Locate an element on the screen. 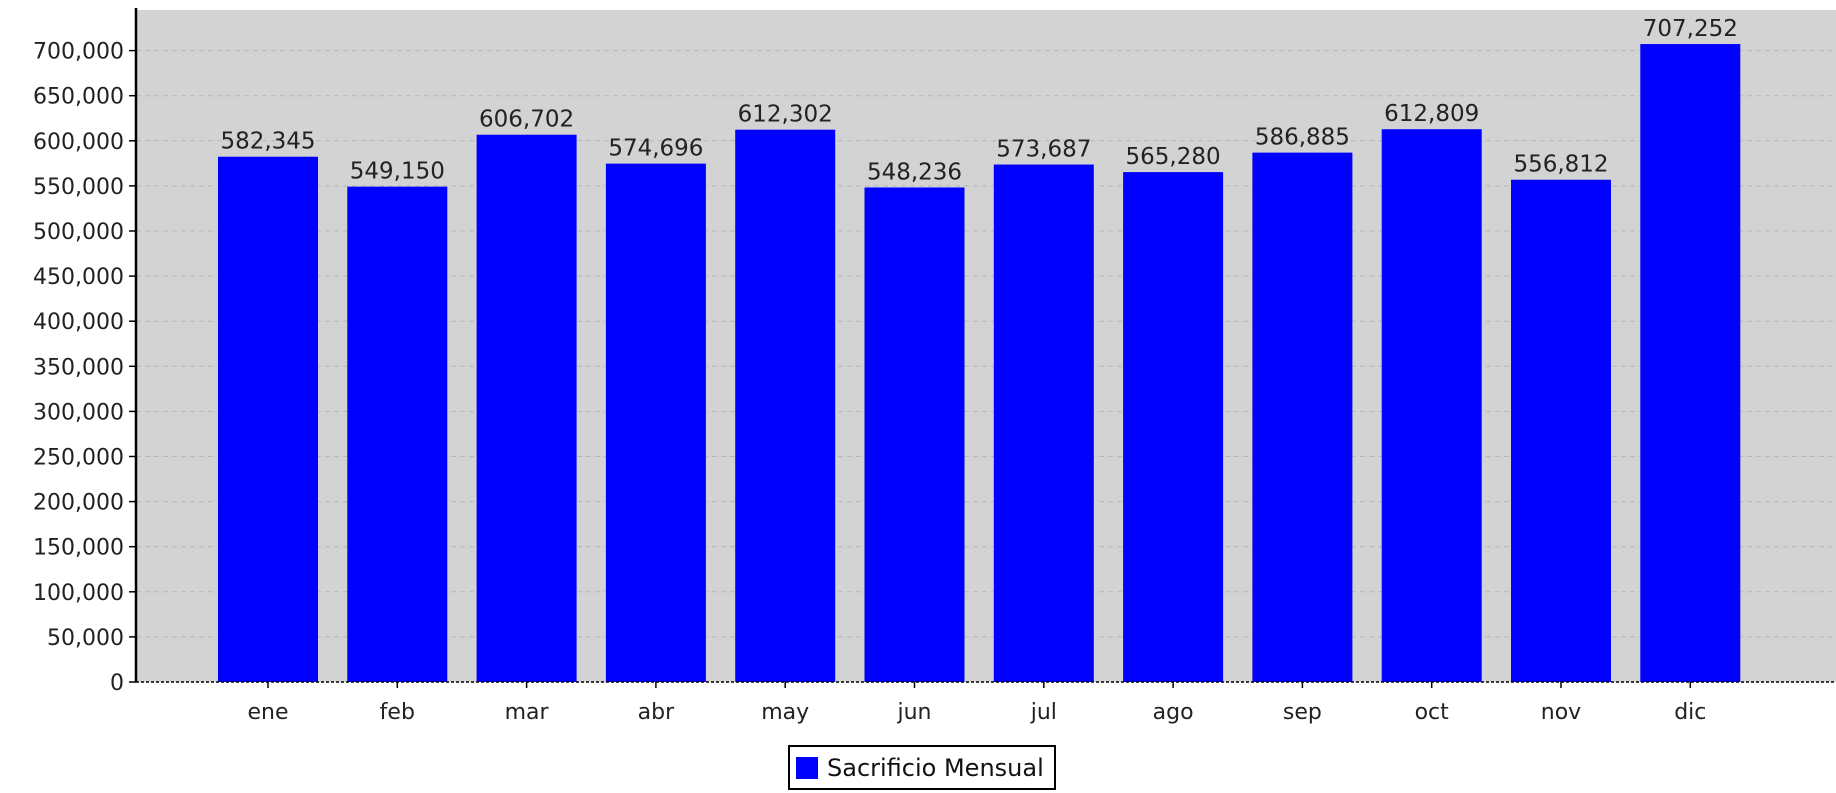  x-tick-label-sep: sep is located at coordinates (1302, 712).